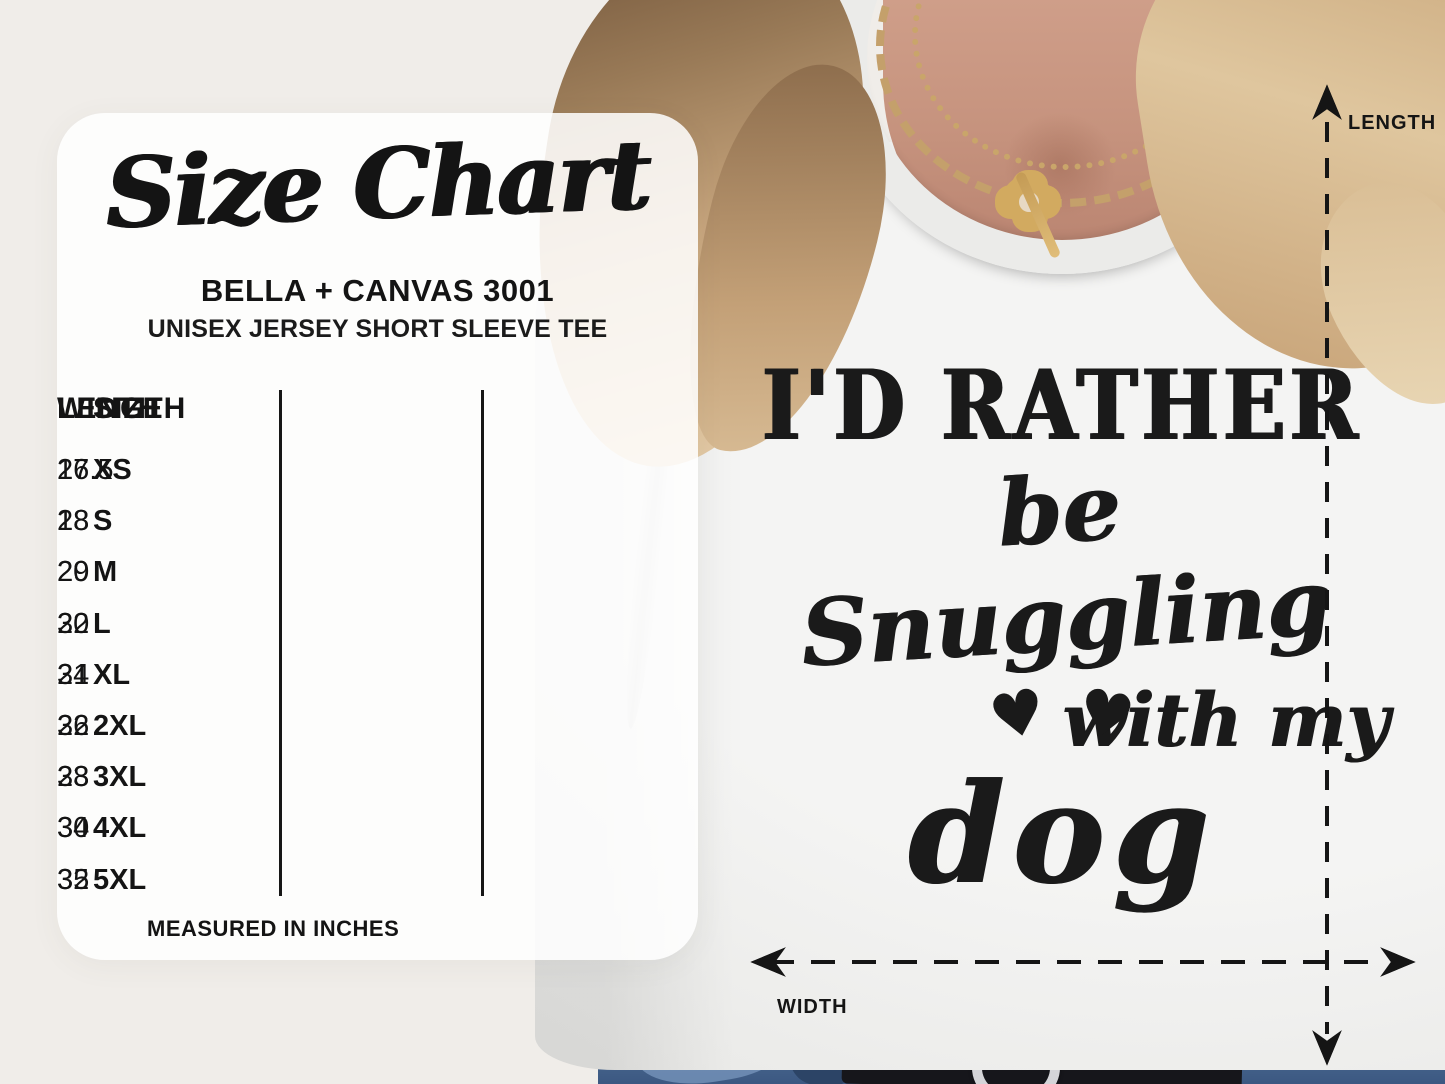 This screenshot has width=1445, height=1084. What do you see at coordinates (105, 572) in the screenshot?
I see `cell-size: M` at bounding box center [105, 572].